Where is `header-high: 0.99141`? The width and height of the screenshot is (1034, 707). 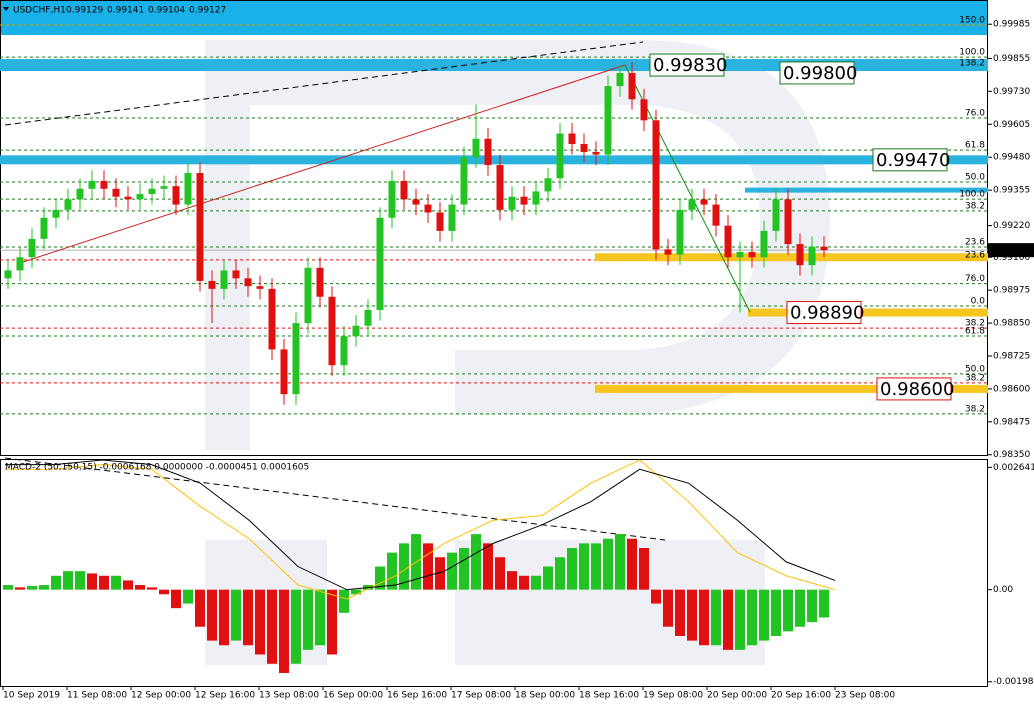
header-high: 0.99141 is located at coordinates (125, 11).